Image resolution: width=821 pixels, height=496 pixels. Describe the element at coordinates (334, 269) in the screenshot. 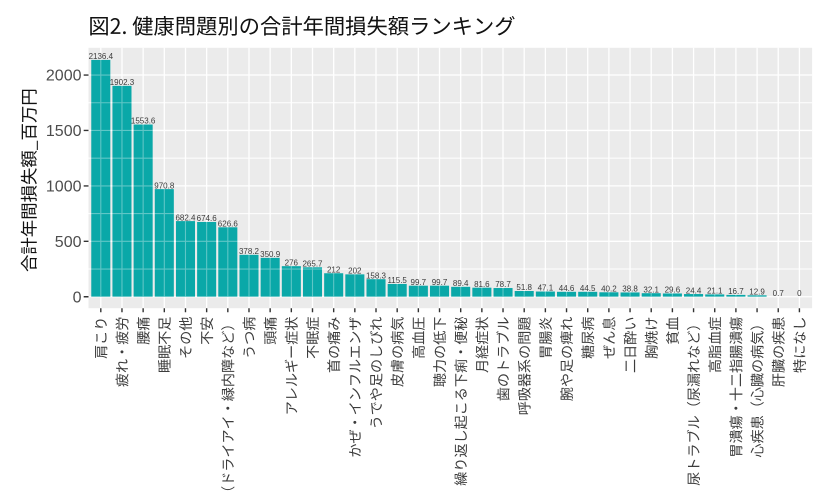

I see `svg-text: 212` at that location.